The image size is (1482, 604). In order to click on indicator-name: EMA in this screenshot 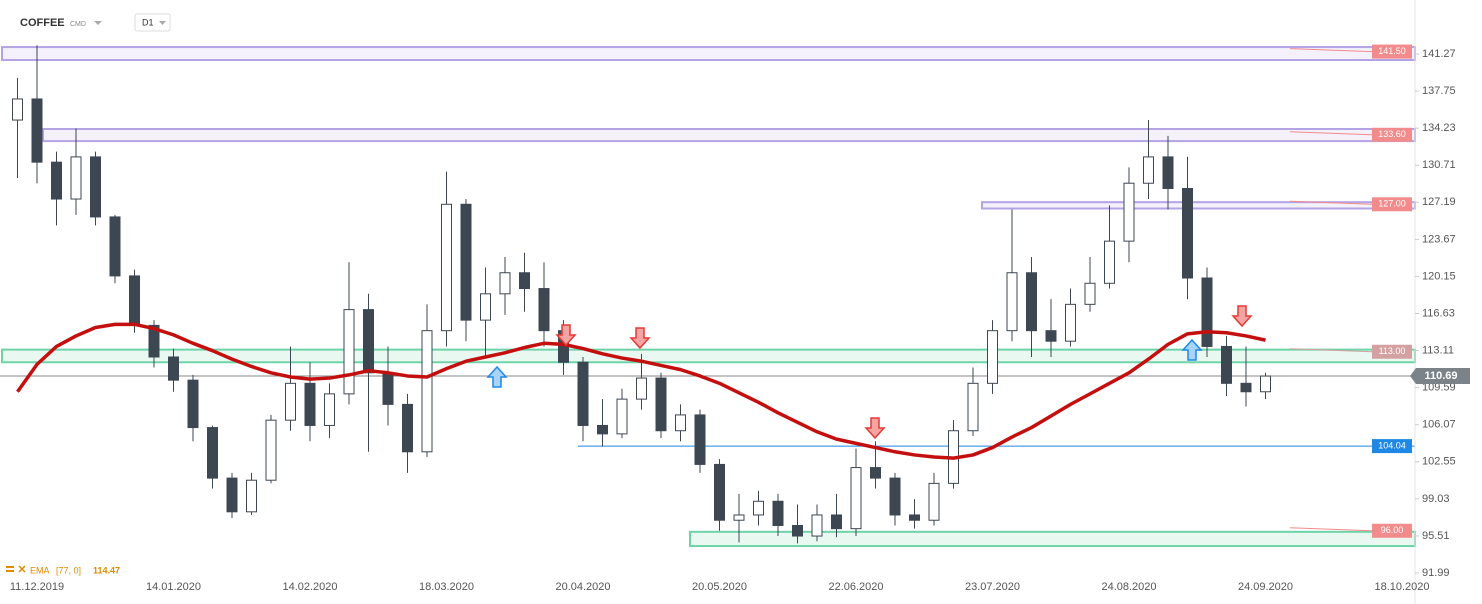, I will do `click(40, 570)`.